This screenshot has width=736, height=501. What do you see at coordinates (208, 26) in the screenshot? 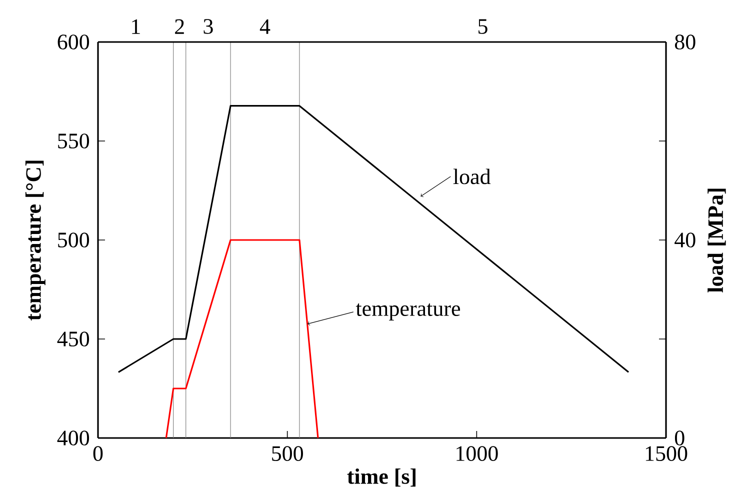
I see `text: 3` at bounding box center [208, 26].